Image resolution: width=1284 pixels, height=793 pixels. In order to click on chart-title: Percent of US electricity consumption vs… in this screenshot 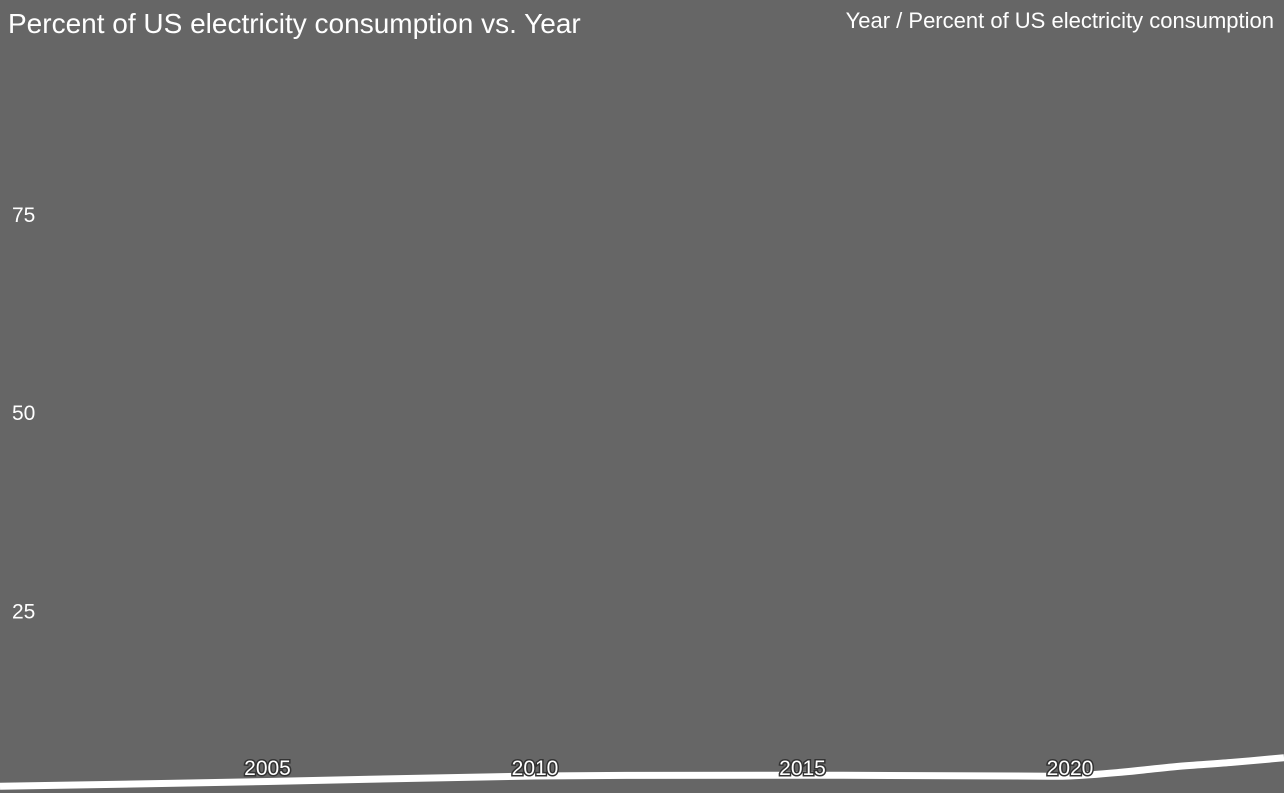, I will do `click(294, 23)`.